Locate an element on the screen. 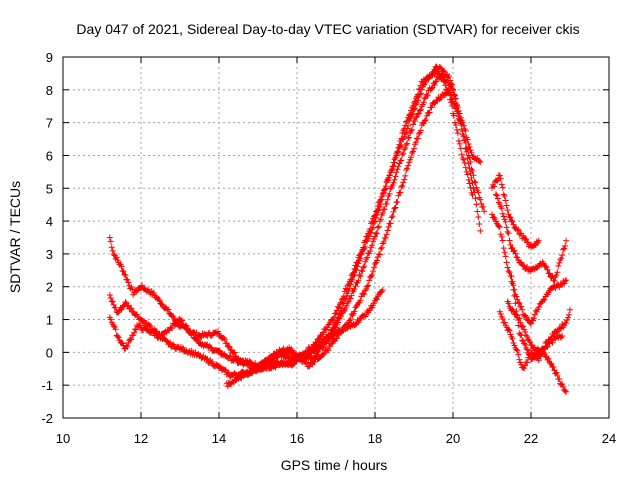 Image resolution: width=640 pixels, height=480 pixels. y-axis-label: SDTVAR / TECUs is located at coordinates (15, 237).